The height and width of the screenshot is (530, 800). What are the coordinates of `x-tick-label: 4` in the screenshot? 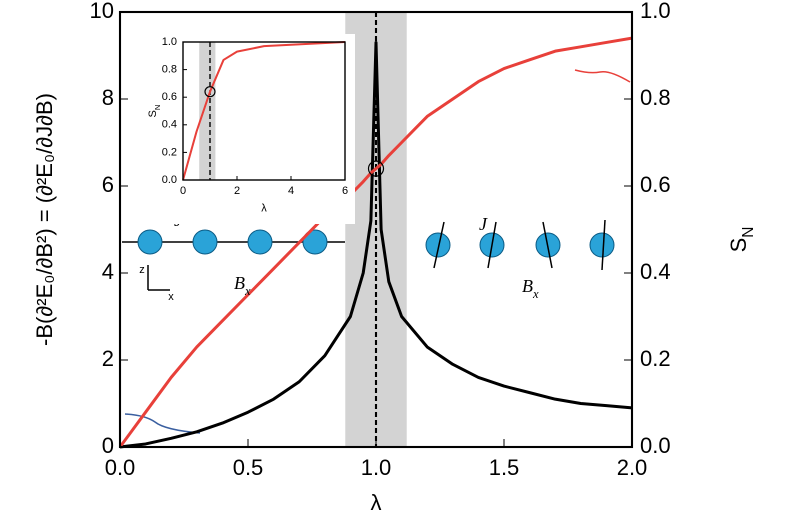 It's located at (291, 191).